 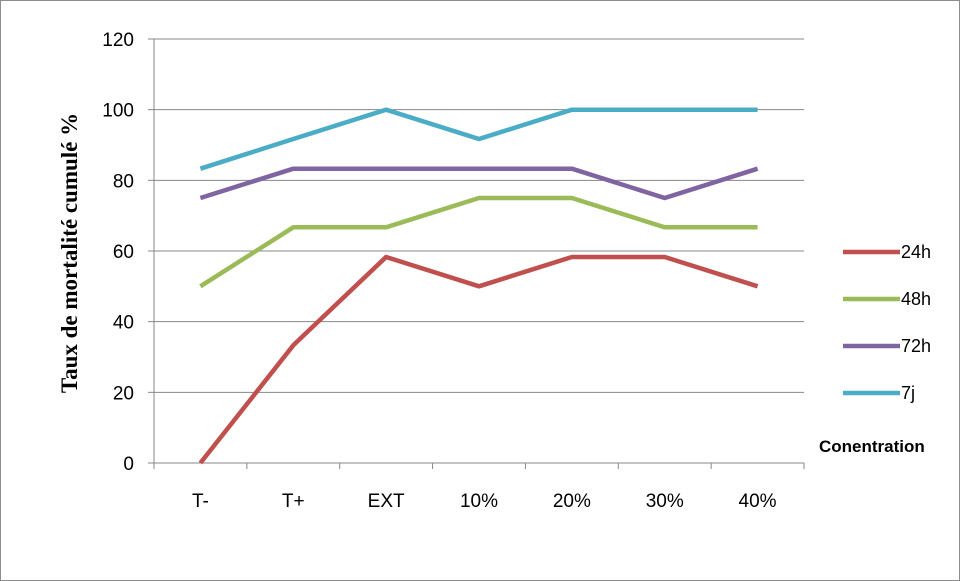 What do you see at coordinates (118, 111) in the screenshot?
I see `y-tick-label: 100` at bounding box center [118, 111].